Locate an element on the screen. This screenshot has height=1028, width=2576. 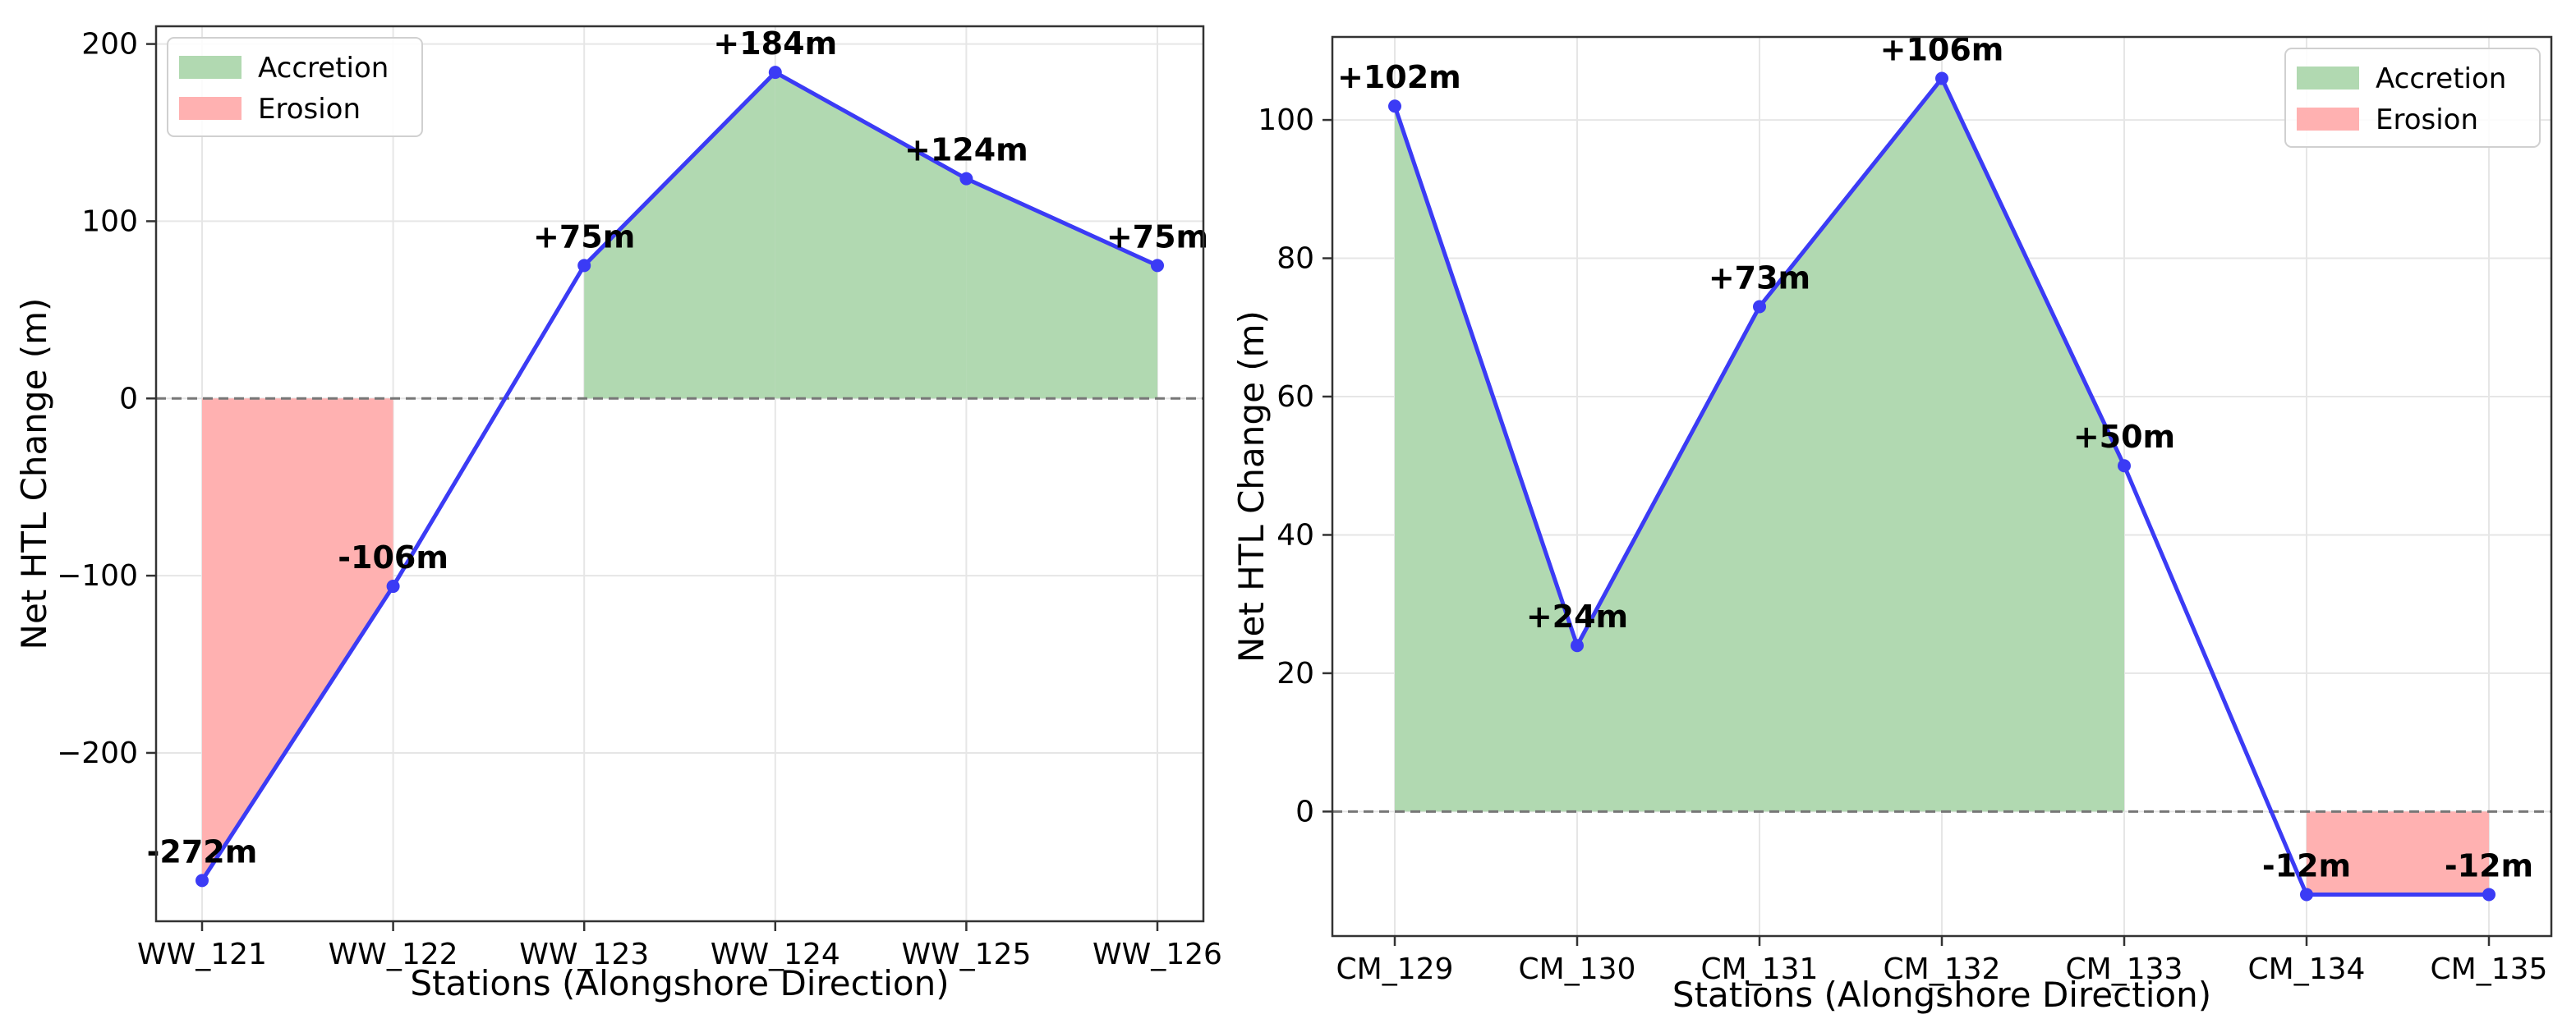
y-tick-label: −100 is located at coordinates (97, 576).